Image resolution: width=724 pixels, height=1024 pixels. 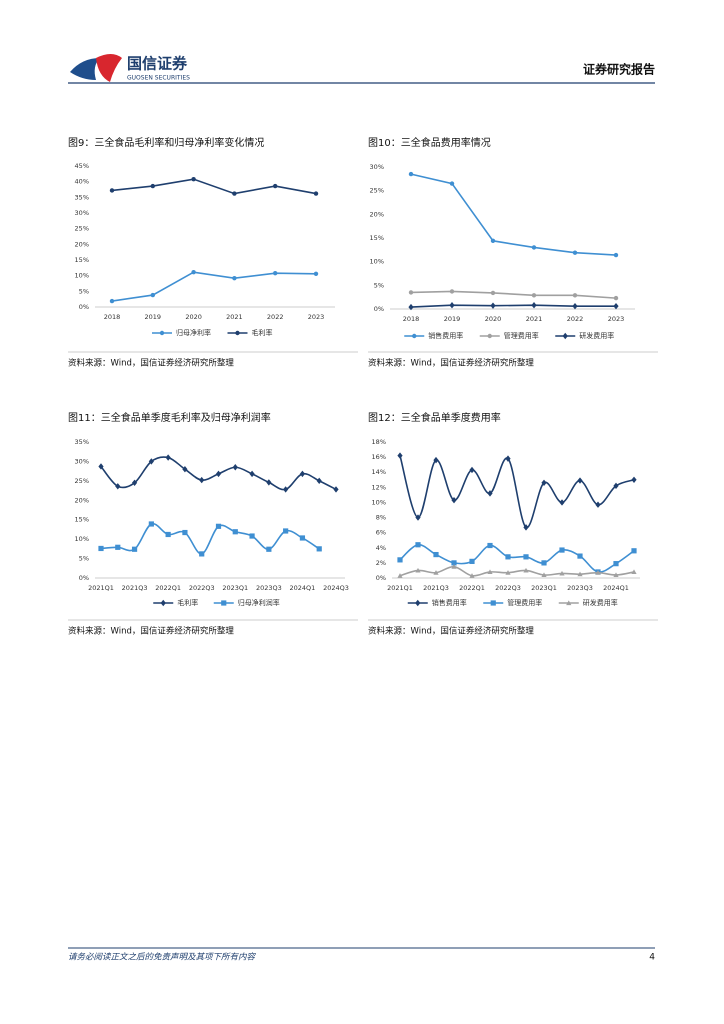 I want to click on x-tick-label: 2022Q3, so click(x=508, y=588).